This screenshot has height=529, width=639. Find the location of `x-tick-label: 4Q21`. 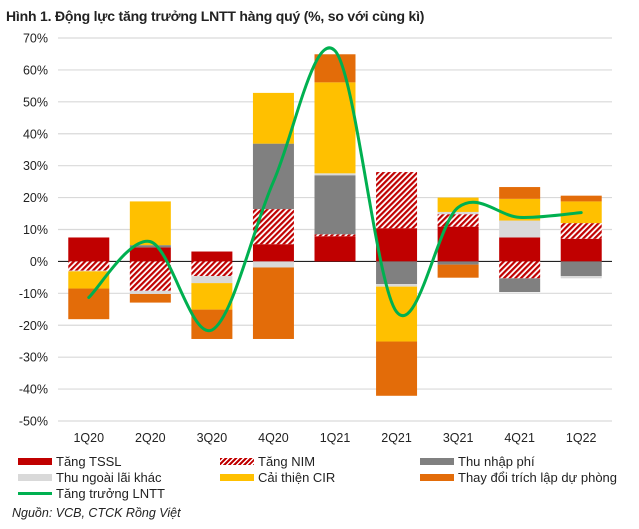

x-tick-label: 4Q21 is located at coordinates (519, 438).